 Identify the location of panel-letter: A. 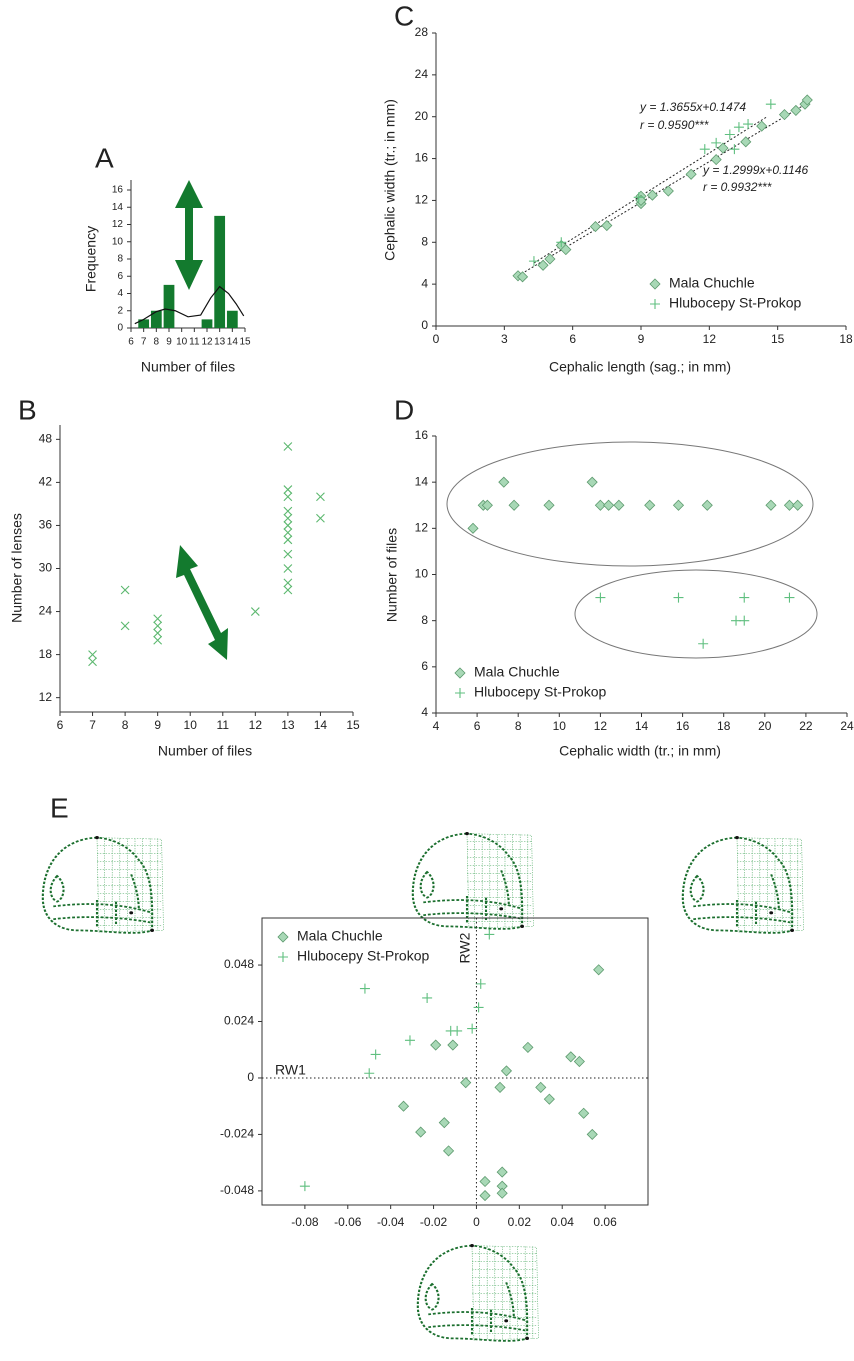
(104, 157).